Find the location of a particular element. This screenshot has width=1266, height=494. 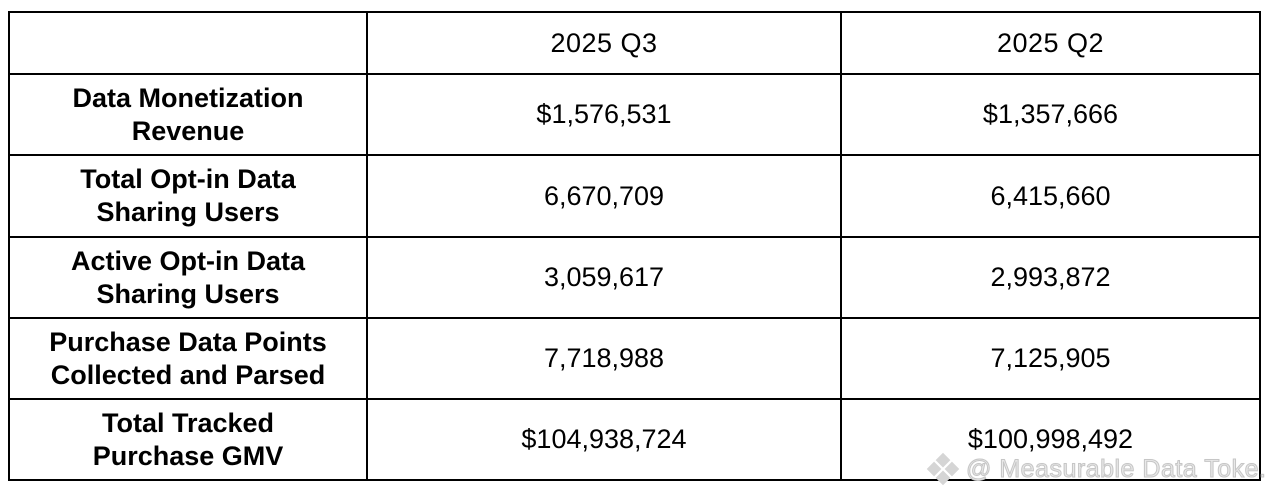

value-q2: 7,125,905 is located at coordinates (1050, 358).